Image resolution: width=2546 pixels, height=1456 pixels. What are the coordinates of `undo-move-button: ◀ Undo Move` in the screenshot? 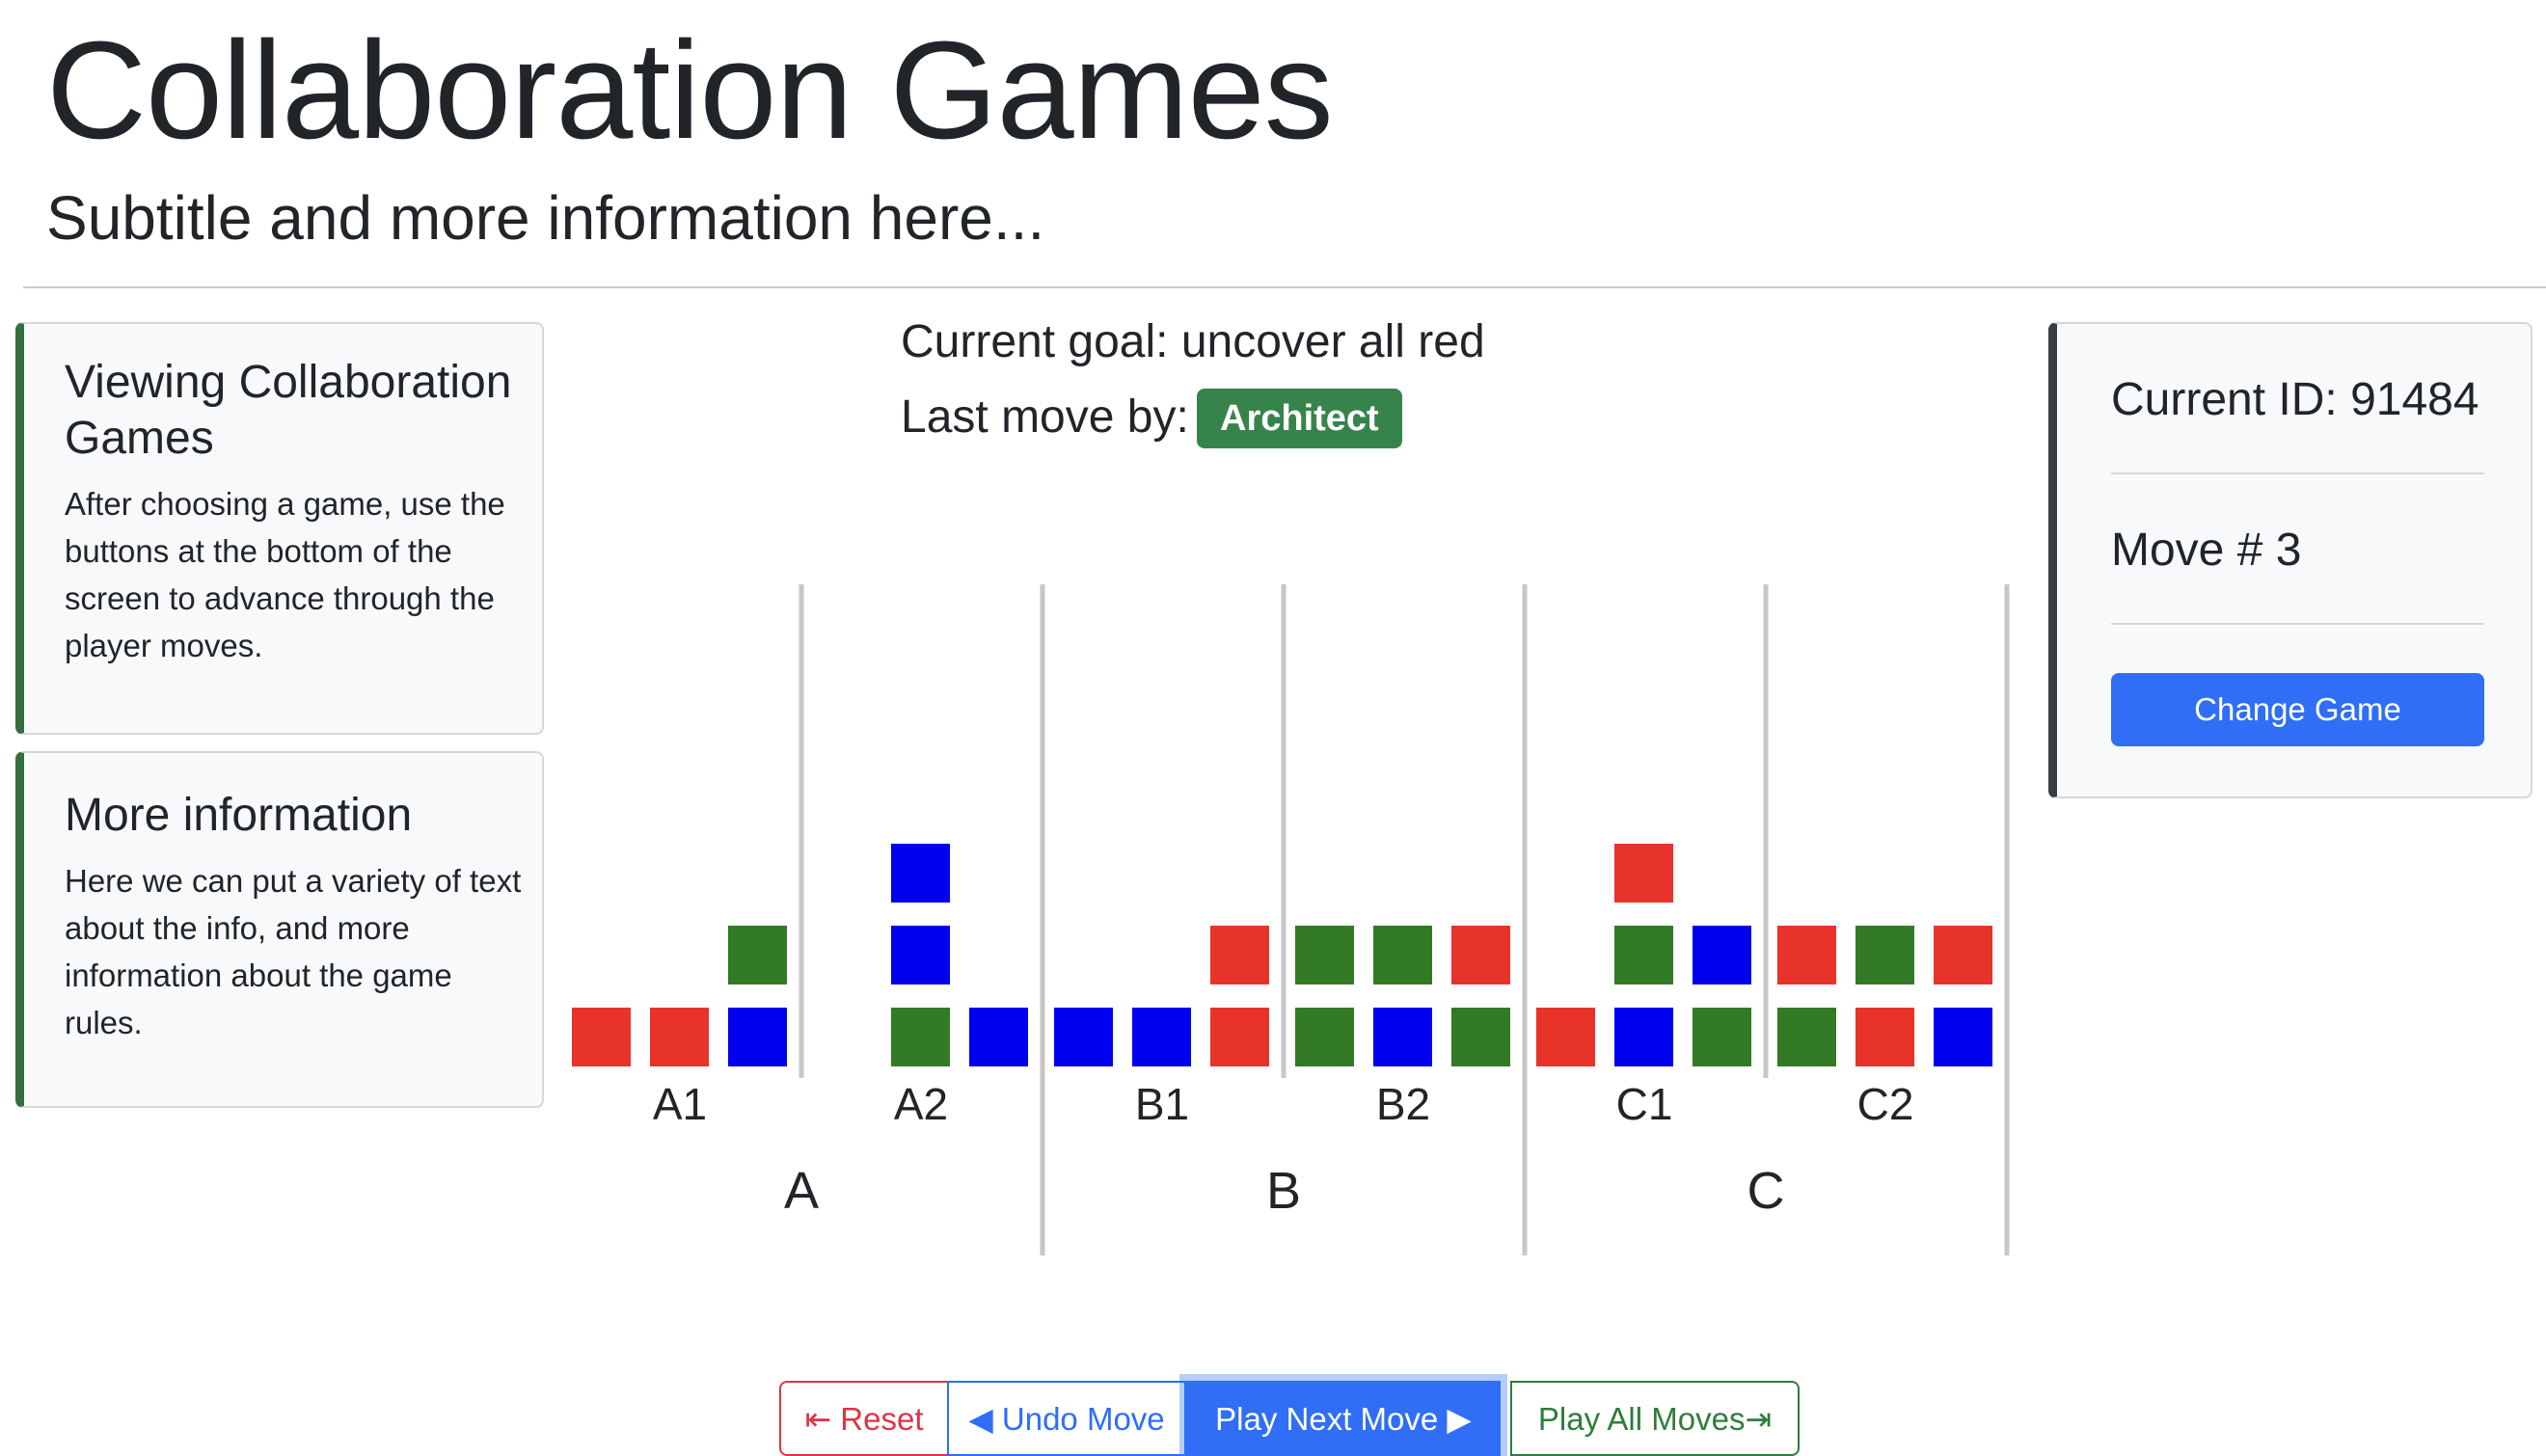 It's located at (1066, 1419).